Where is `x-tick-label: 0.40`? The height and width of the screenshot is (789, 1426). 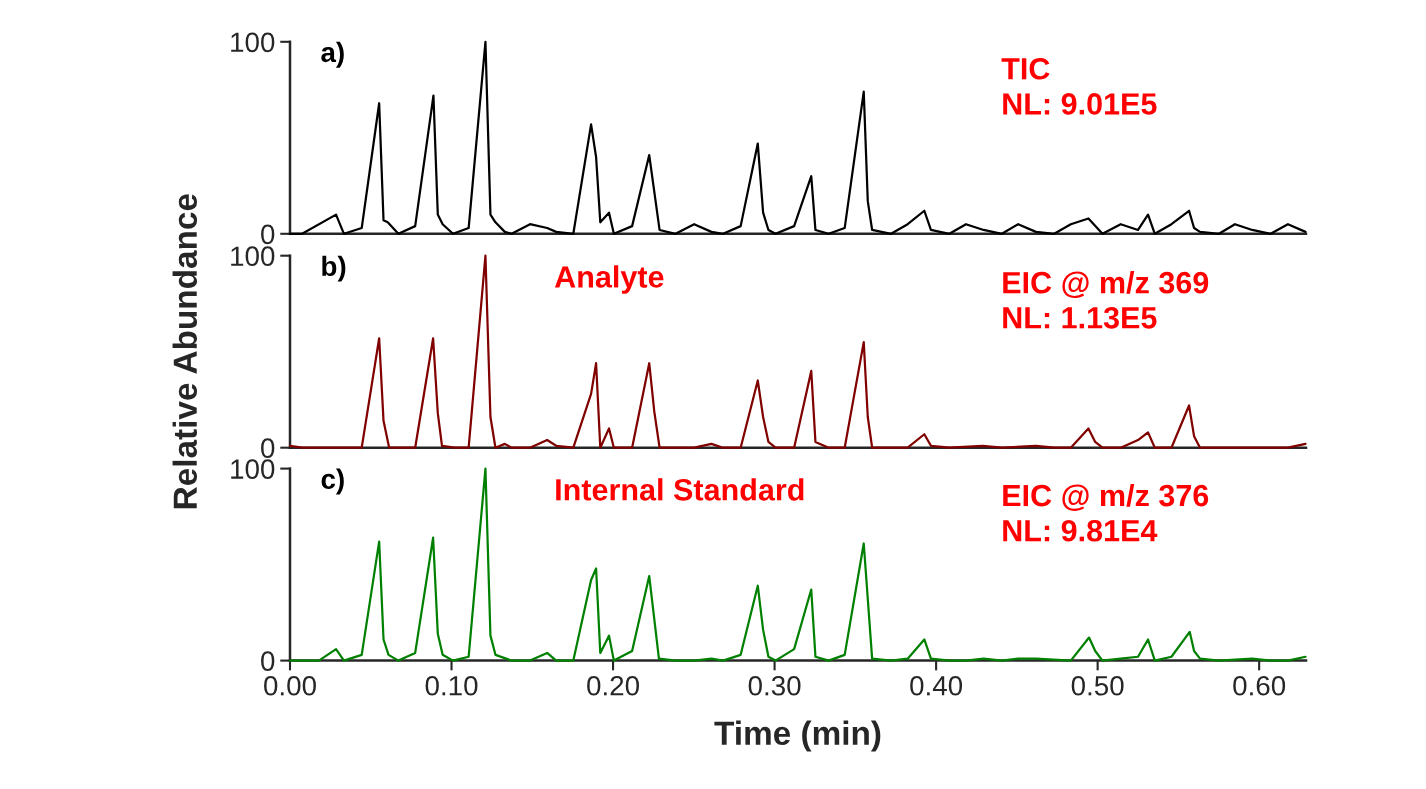 x-tick-label: 0.40 is located at coordinates (936, 685).